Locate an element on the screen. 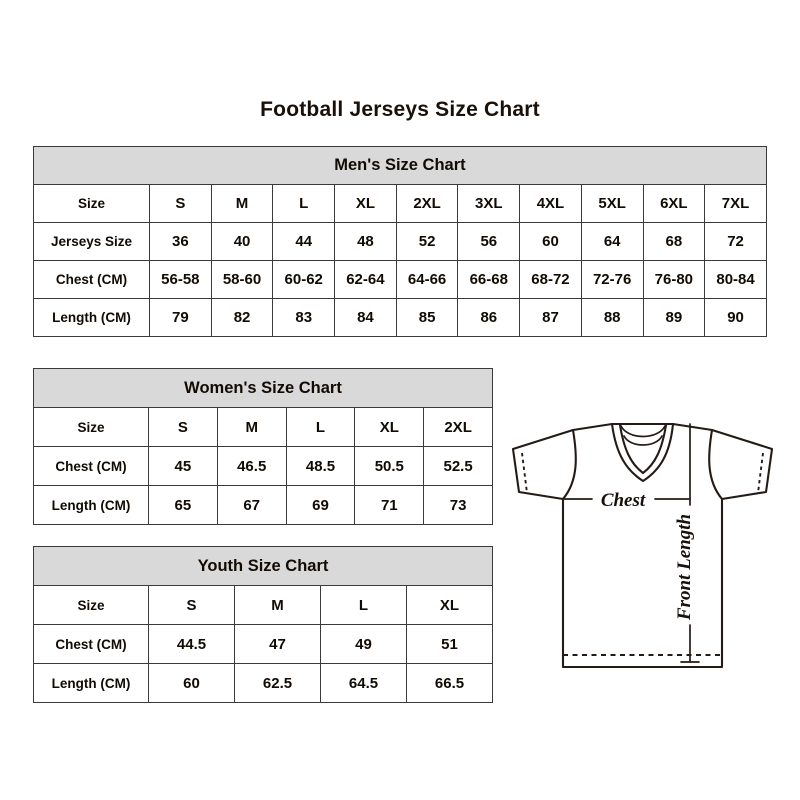 The width and height of the screenshot is (800, 800). womens-chest-2xl: 52.5 is located at coordinates (458, 466).